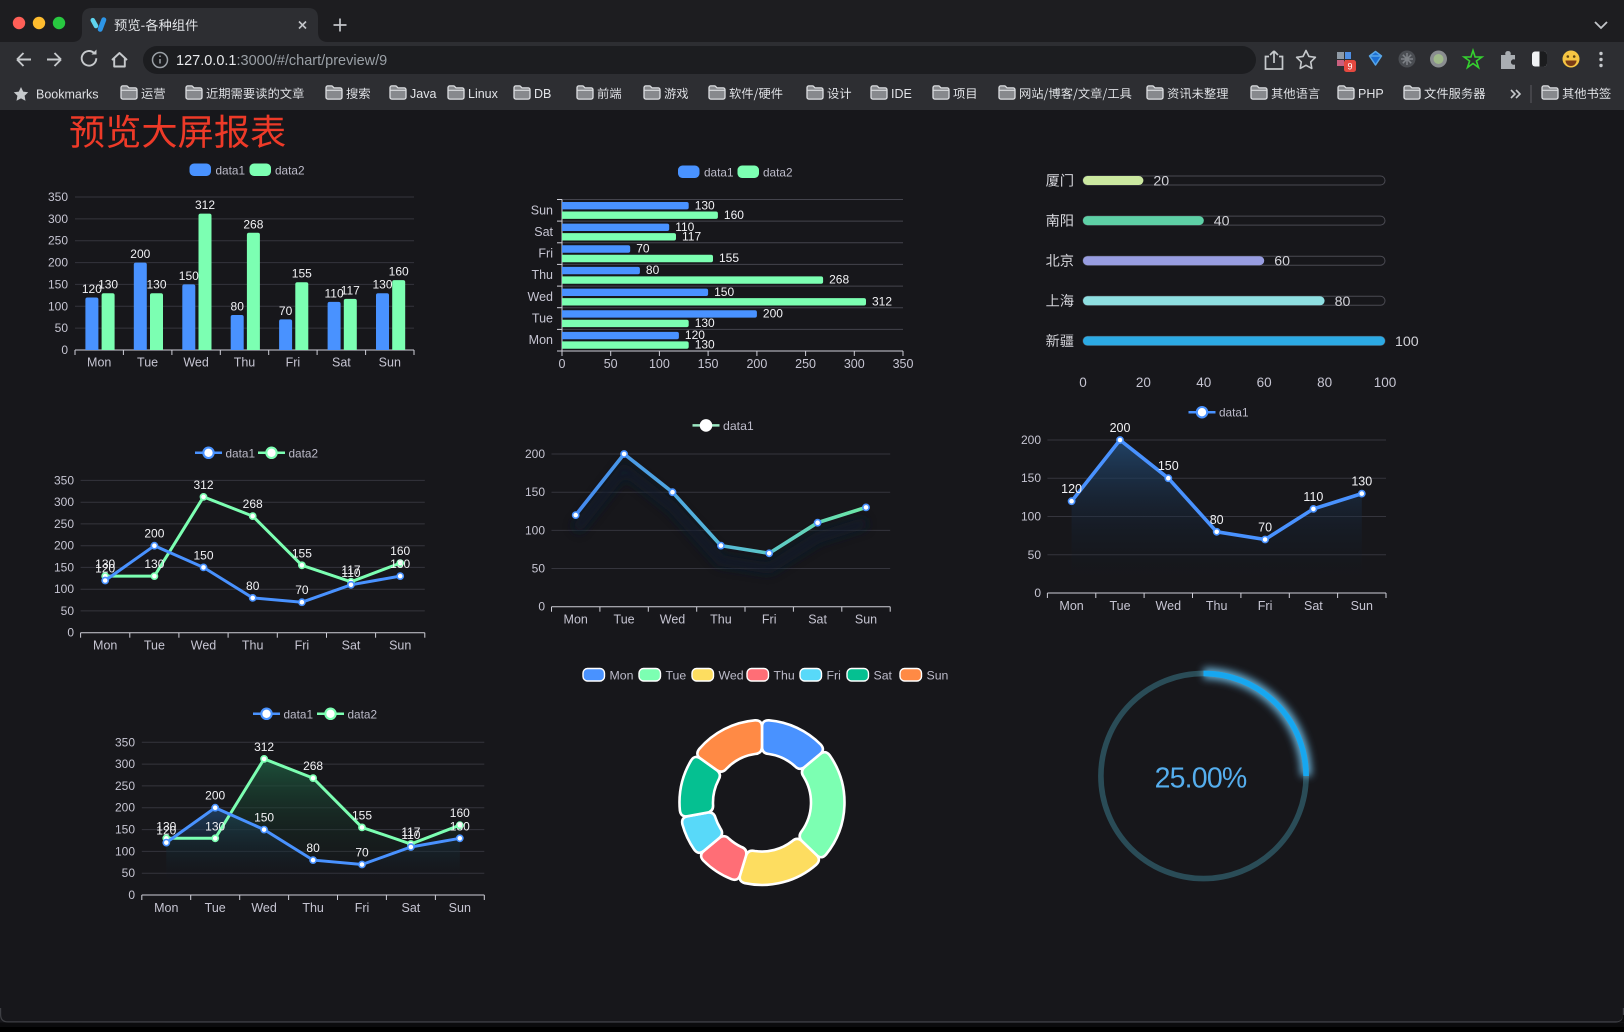 The image size is (1624, 1032). What do you see at coordinates (281, 61) in the screenshot?
I see `svg-text:127.0.0.1:3000/#/chart/preview: 127.0.0.1:3000/#/chart/preview/9` at bounding box center [281, 61].